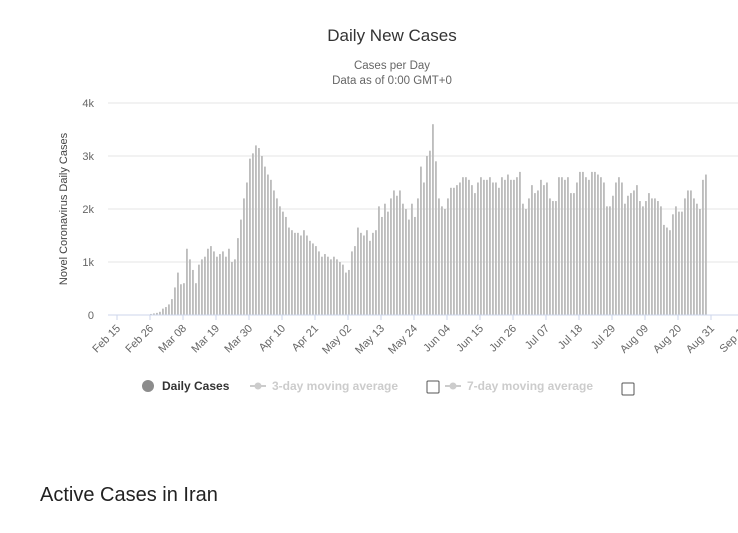  What do you see at coordinates (728, 339) in the screenshot?
I see `x-tick-label: Sep 11` at bounding box center [728, 339].